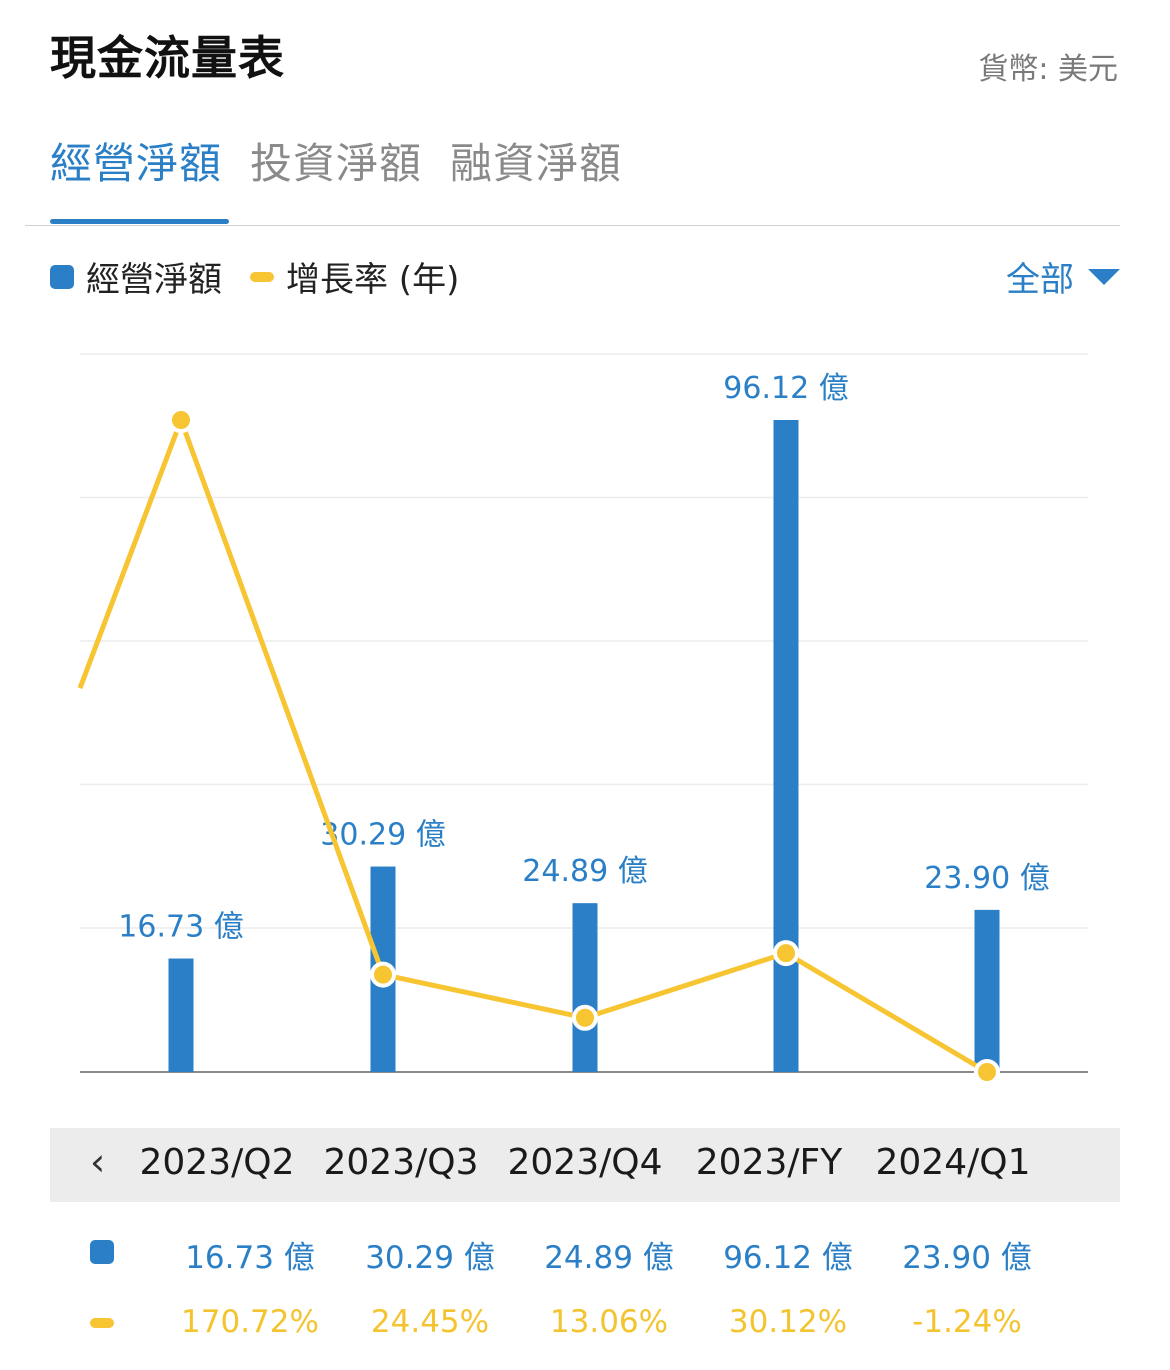 This screenshot has height=1370, width=1170. Describe the element at coordinates (430, 1322) in the screenshot. I see `table-cell: 24.45%` at that location.